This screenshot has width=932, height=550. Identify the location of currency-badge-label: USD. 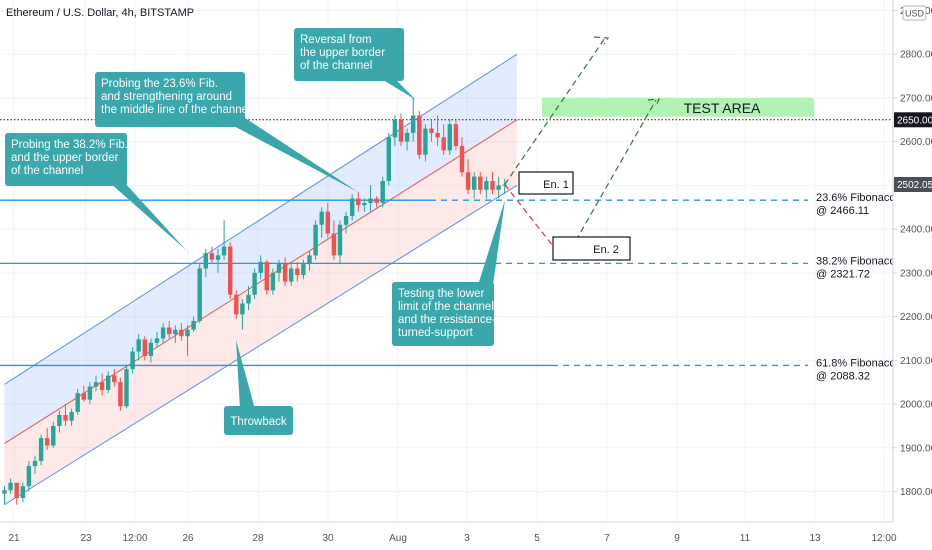
(915, 14).